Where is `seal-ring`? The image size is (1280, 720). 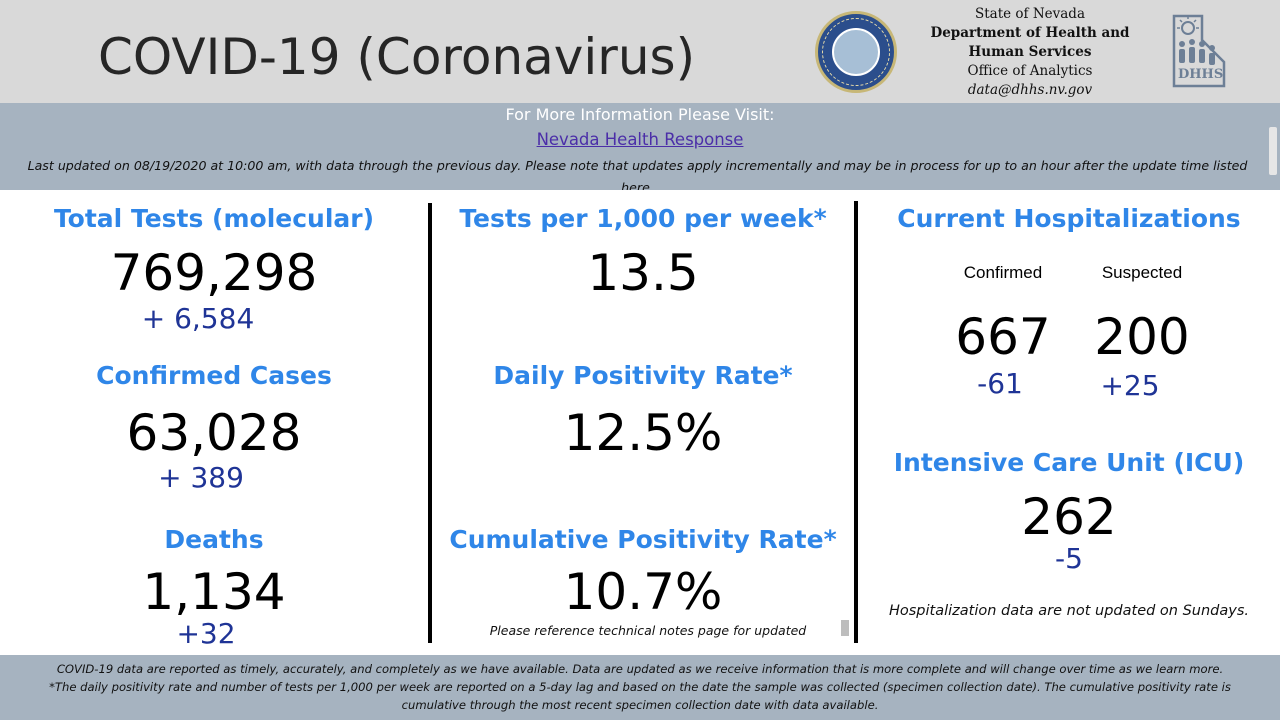
seal-ring is located at coordinates (856, 52).